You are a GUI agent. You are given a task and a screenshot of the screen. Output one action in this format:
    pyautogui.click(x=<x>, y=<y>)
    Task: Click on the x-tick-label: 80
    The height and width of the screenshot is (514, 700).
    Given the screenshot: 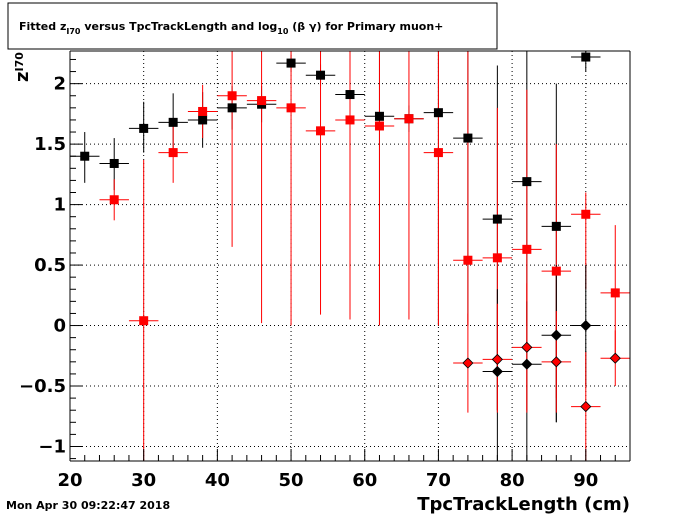 What is the action you would take?
    pyautogui.click(x=512, y=480)
    